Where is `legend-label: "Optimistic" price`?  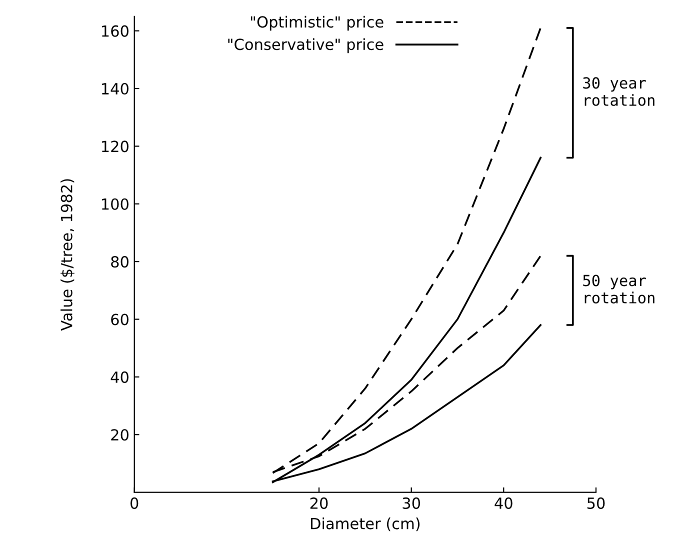 legend-label: "Optimistic" price is located at coordinates (317, 23).